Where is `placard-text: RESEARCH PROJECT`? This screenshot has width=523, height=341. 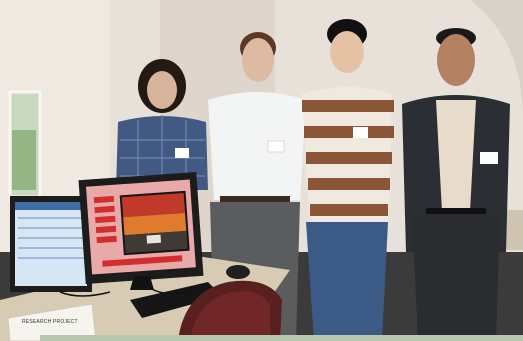
placard-text: RESEARCH PROJECT is located at coordinates (50, 322).